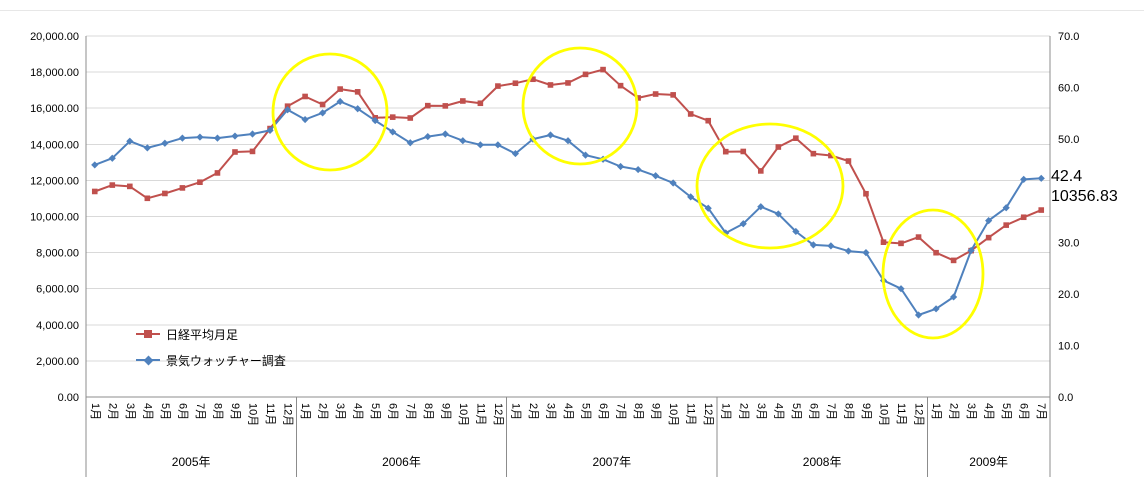  What do you see at coordinates (822, 462) in the screenshot?
I see `x-axis-year-label: 2008年` at bounding box center [822, 462].